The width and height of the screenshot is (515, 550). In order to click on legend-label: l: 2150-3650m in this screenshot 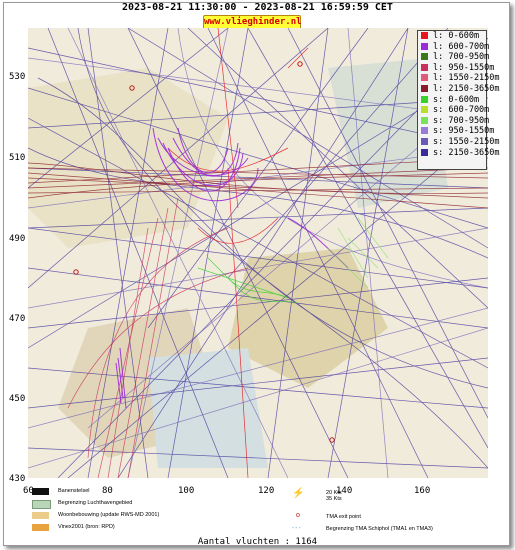, I will do `click(466, 88)`.